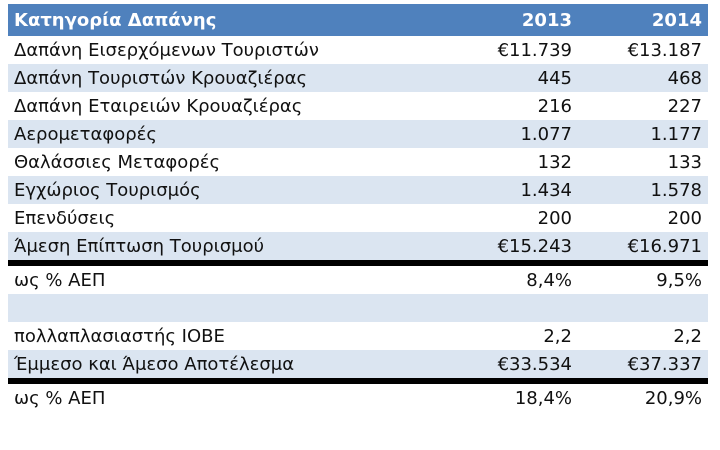 Image resolution: width=720 pixels, height=450 pixels. I want to click on table-row: Θαλάσσιες Μεταφορές 132 133, so click(358, 162).